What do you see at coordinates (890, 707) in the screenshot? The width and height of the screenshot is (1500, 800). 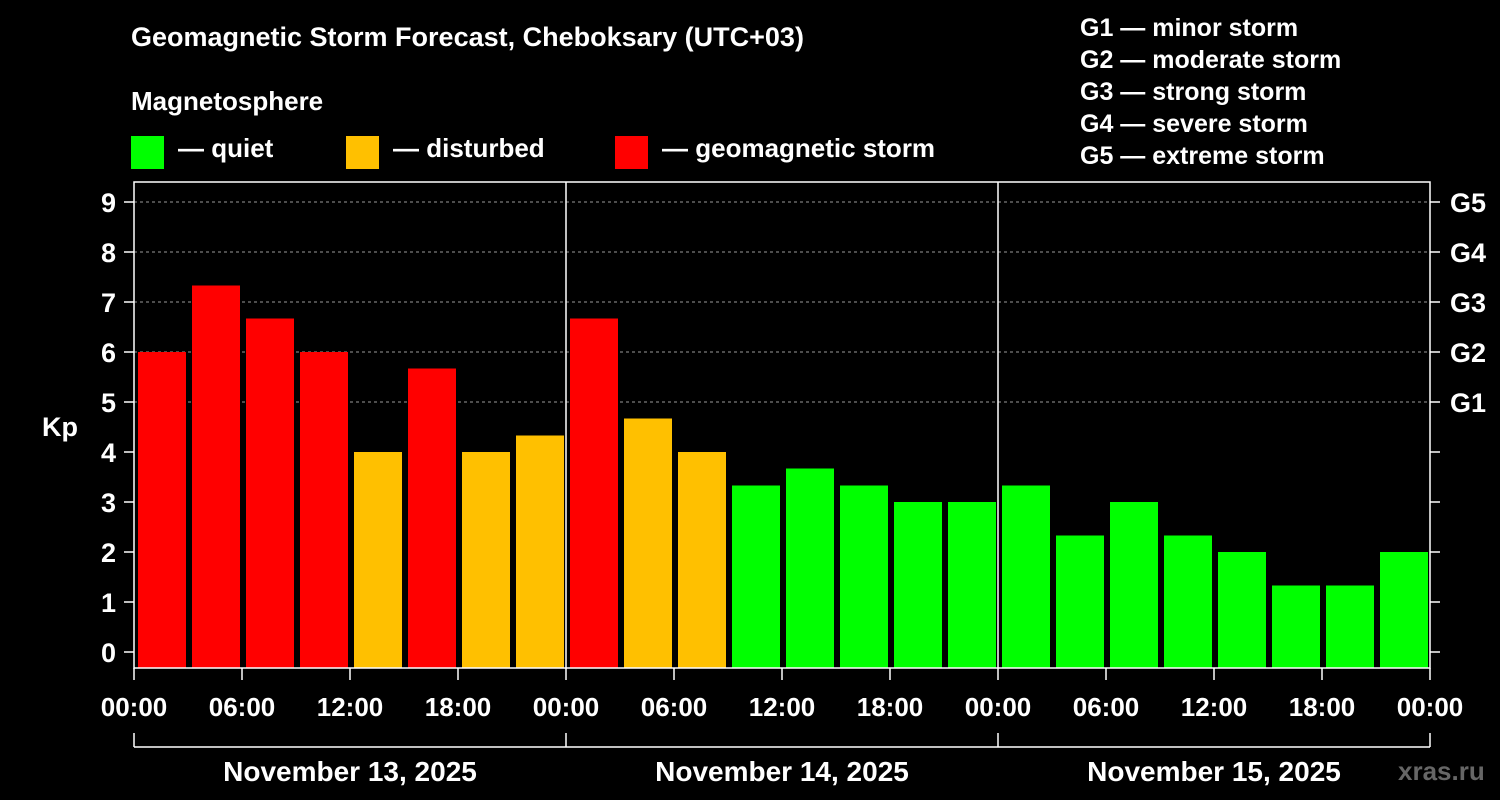 I see `x-tick-label-7: 18:00` at bounding box center [890, 707].